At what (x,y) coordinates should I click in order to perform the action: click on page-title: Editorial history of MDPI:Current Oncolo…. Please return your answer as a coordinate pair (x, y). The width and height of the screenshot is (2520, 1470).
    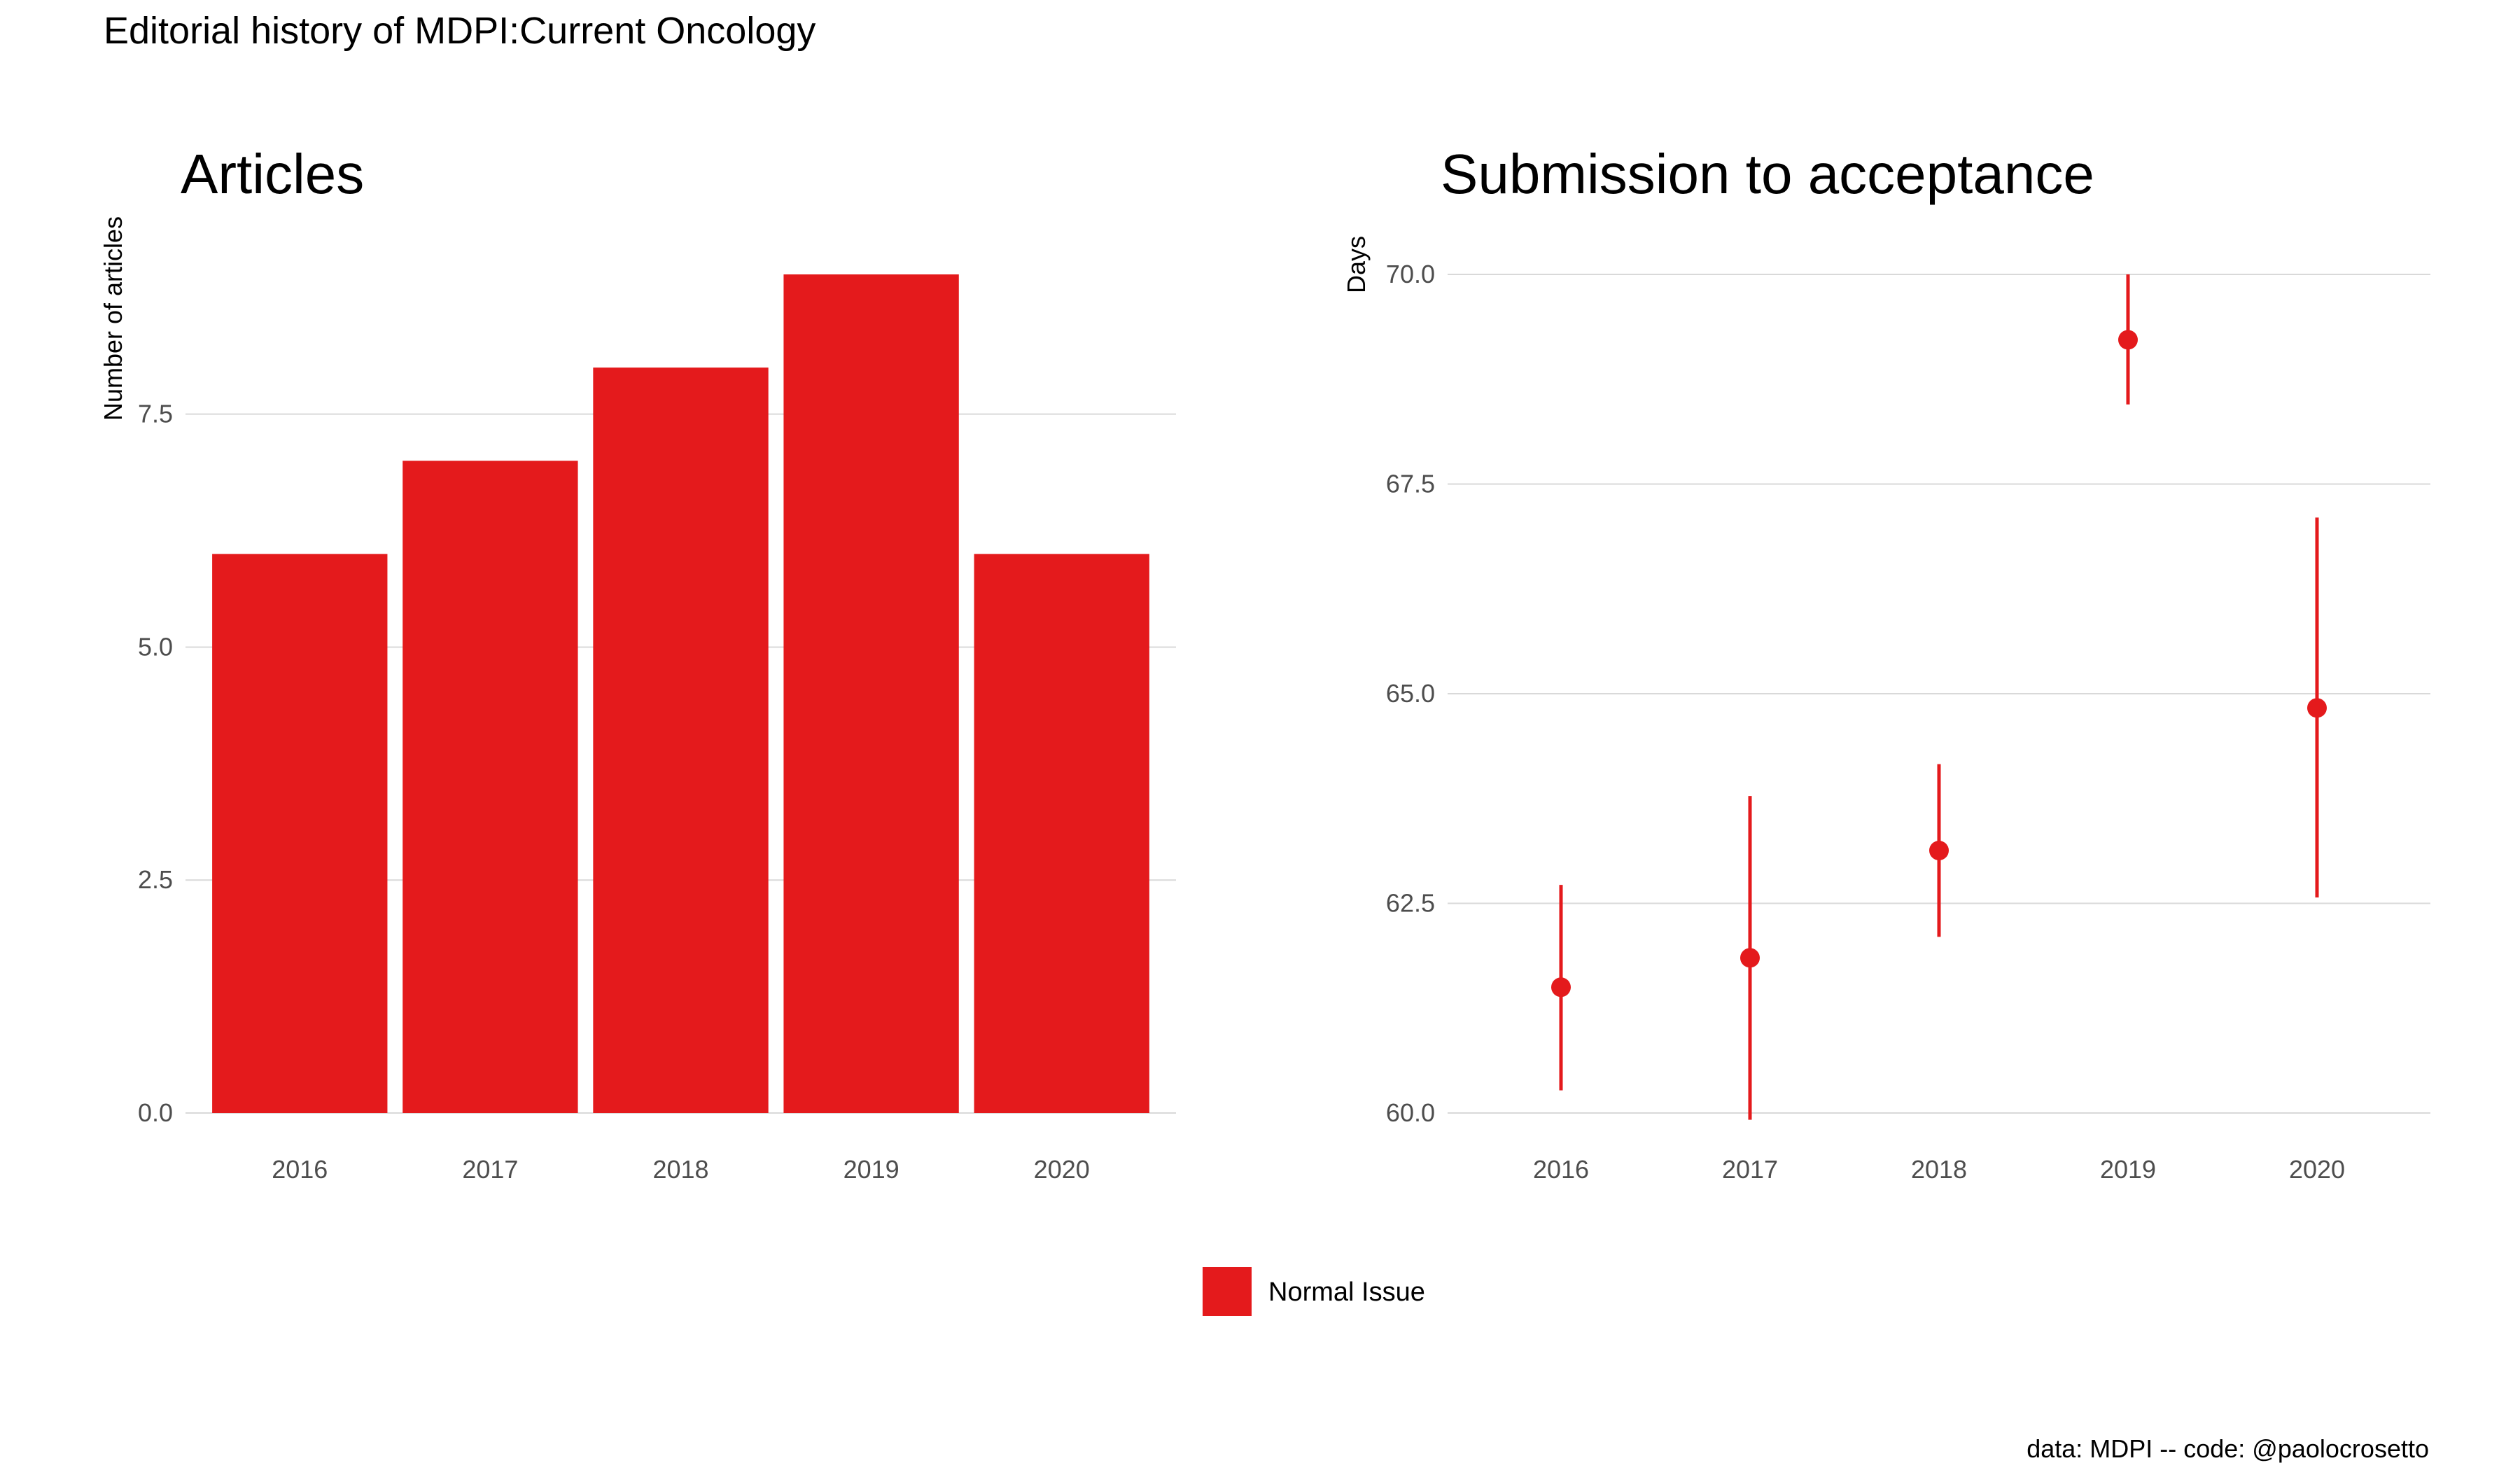
    Looking at the image, I should click on (460, 31).